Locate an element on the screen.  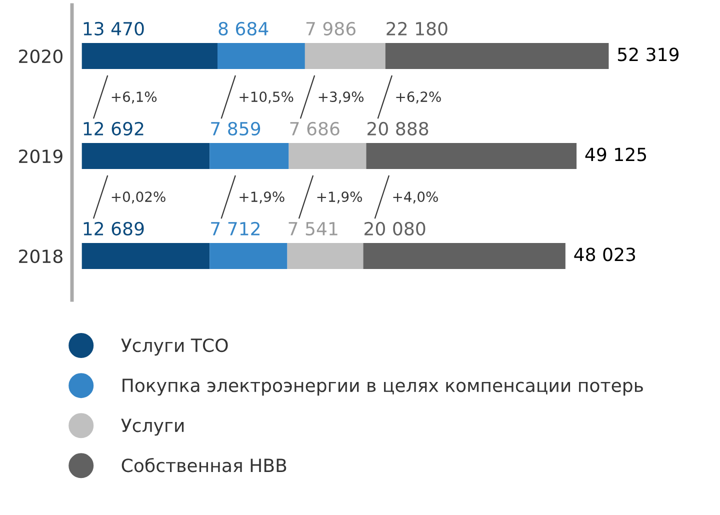
legend-label: Услуги ТСО is located at coordinates (174, 347).